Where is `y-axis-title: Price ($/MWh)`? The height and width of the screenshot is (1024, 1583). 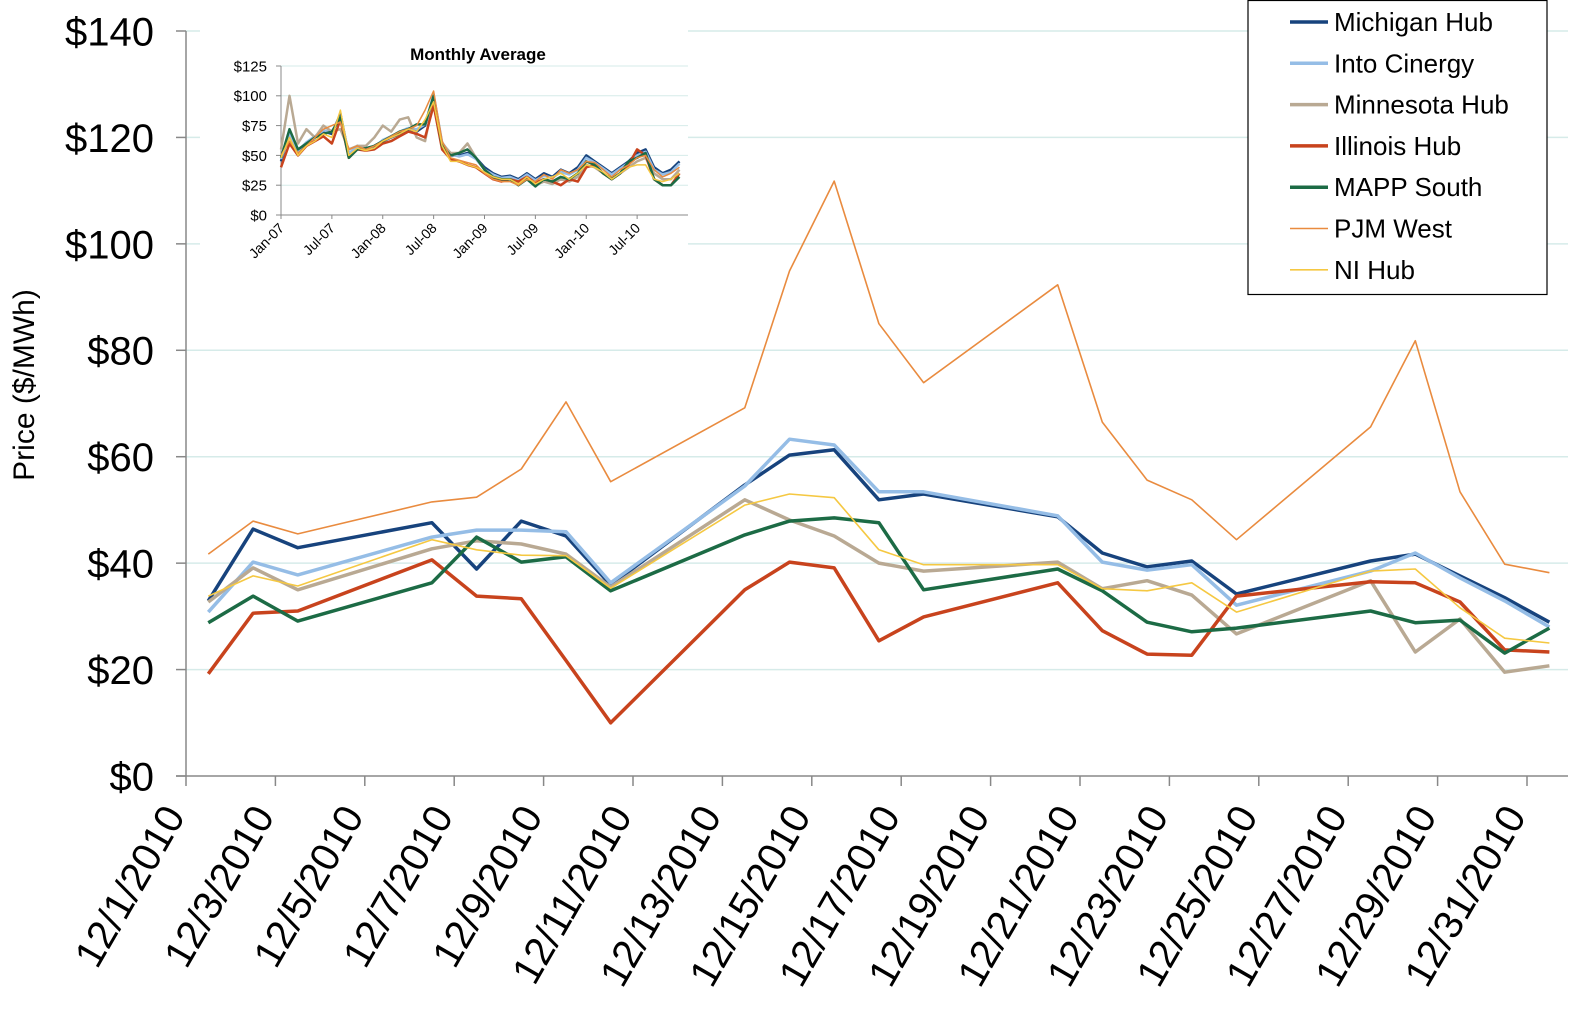
y-axis-title: Price ($/MWh) is located at coordinates (24, 385).